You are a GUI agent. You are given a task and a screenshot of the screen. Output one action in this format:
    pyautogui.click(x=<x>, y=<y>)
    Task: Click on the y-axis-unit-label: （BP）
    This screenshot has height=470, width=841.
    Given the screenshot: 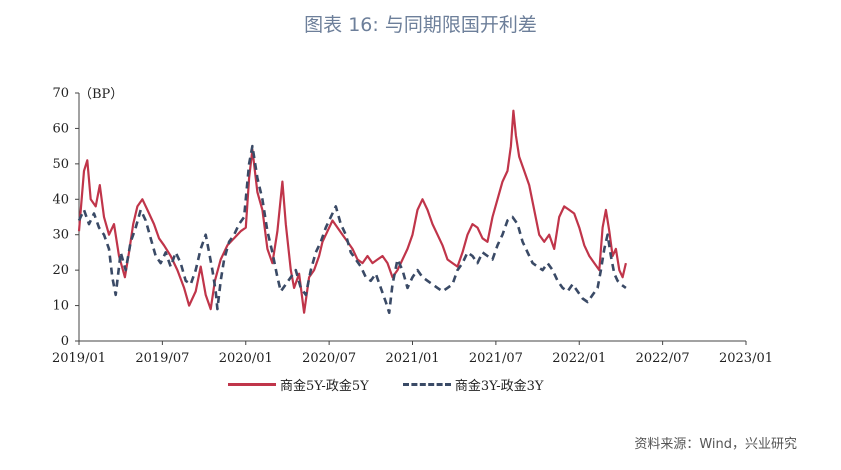 What is the action you would take?
    pyautogui.click(x=101, y=94)
    